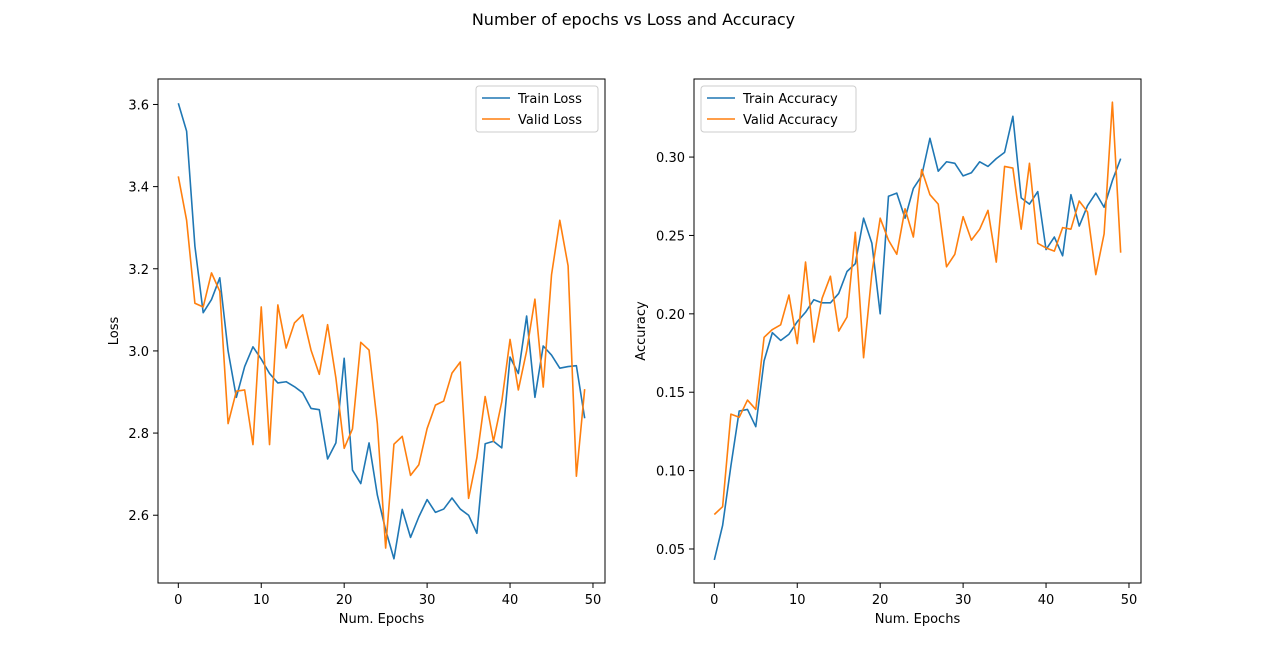 This screenshot has height=655, width=1267. I want to click on accuracy-y-axis-title: Accuracy, so click(641, 331).